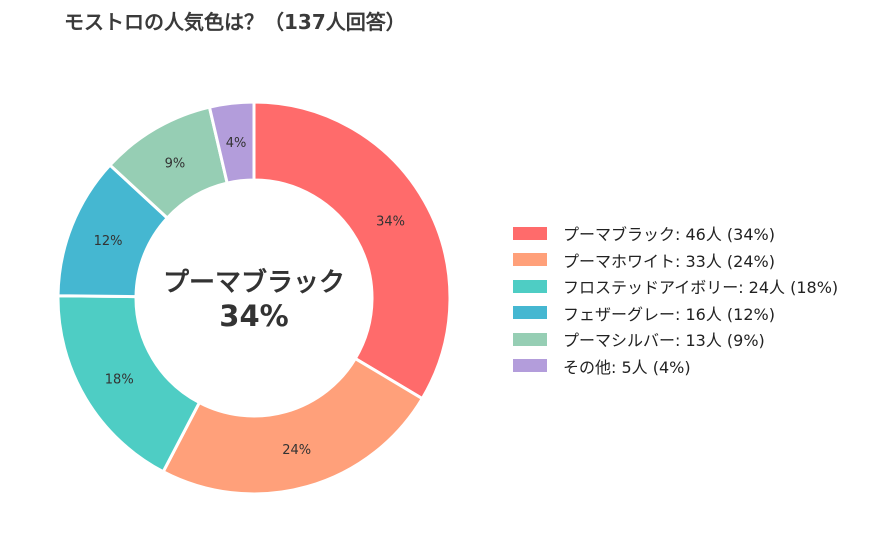  What do you see at coordinates (175, 163) in the screenshot?
I see `slice-percent-label: 9%` at bounding box center [175, 163].